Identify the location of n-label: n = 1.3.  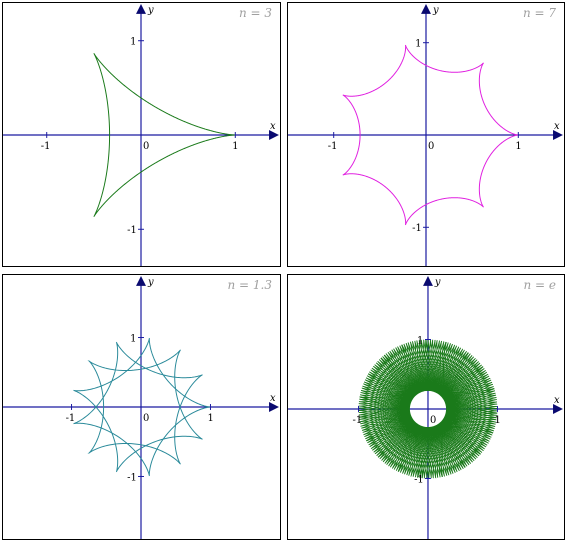
(250, 285).